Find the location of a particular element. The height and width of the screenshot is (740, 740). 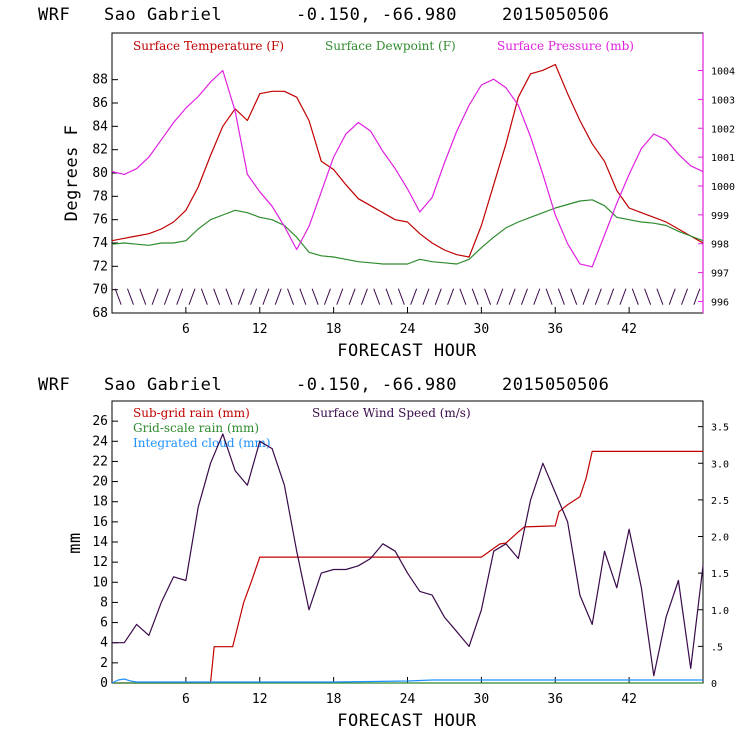

y-tick-label: 76 is located at coordinates (100, 220).